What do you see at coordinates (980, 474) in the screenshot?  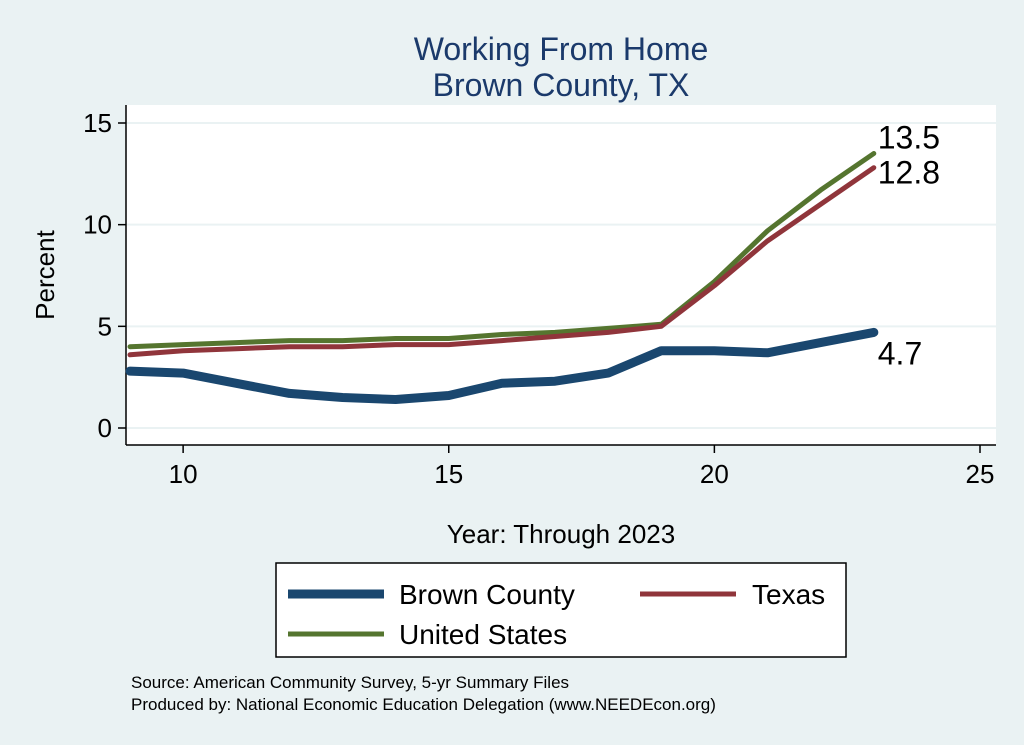 I see `x-tick-label: 25` at bounding box center [980, 474].